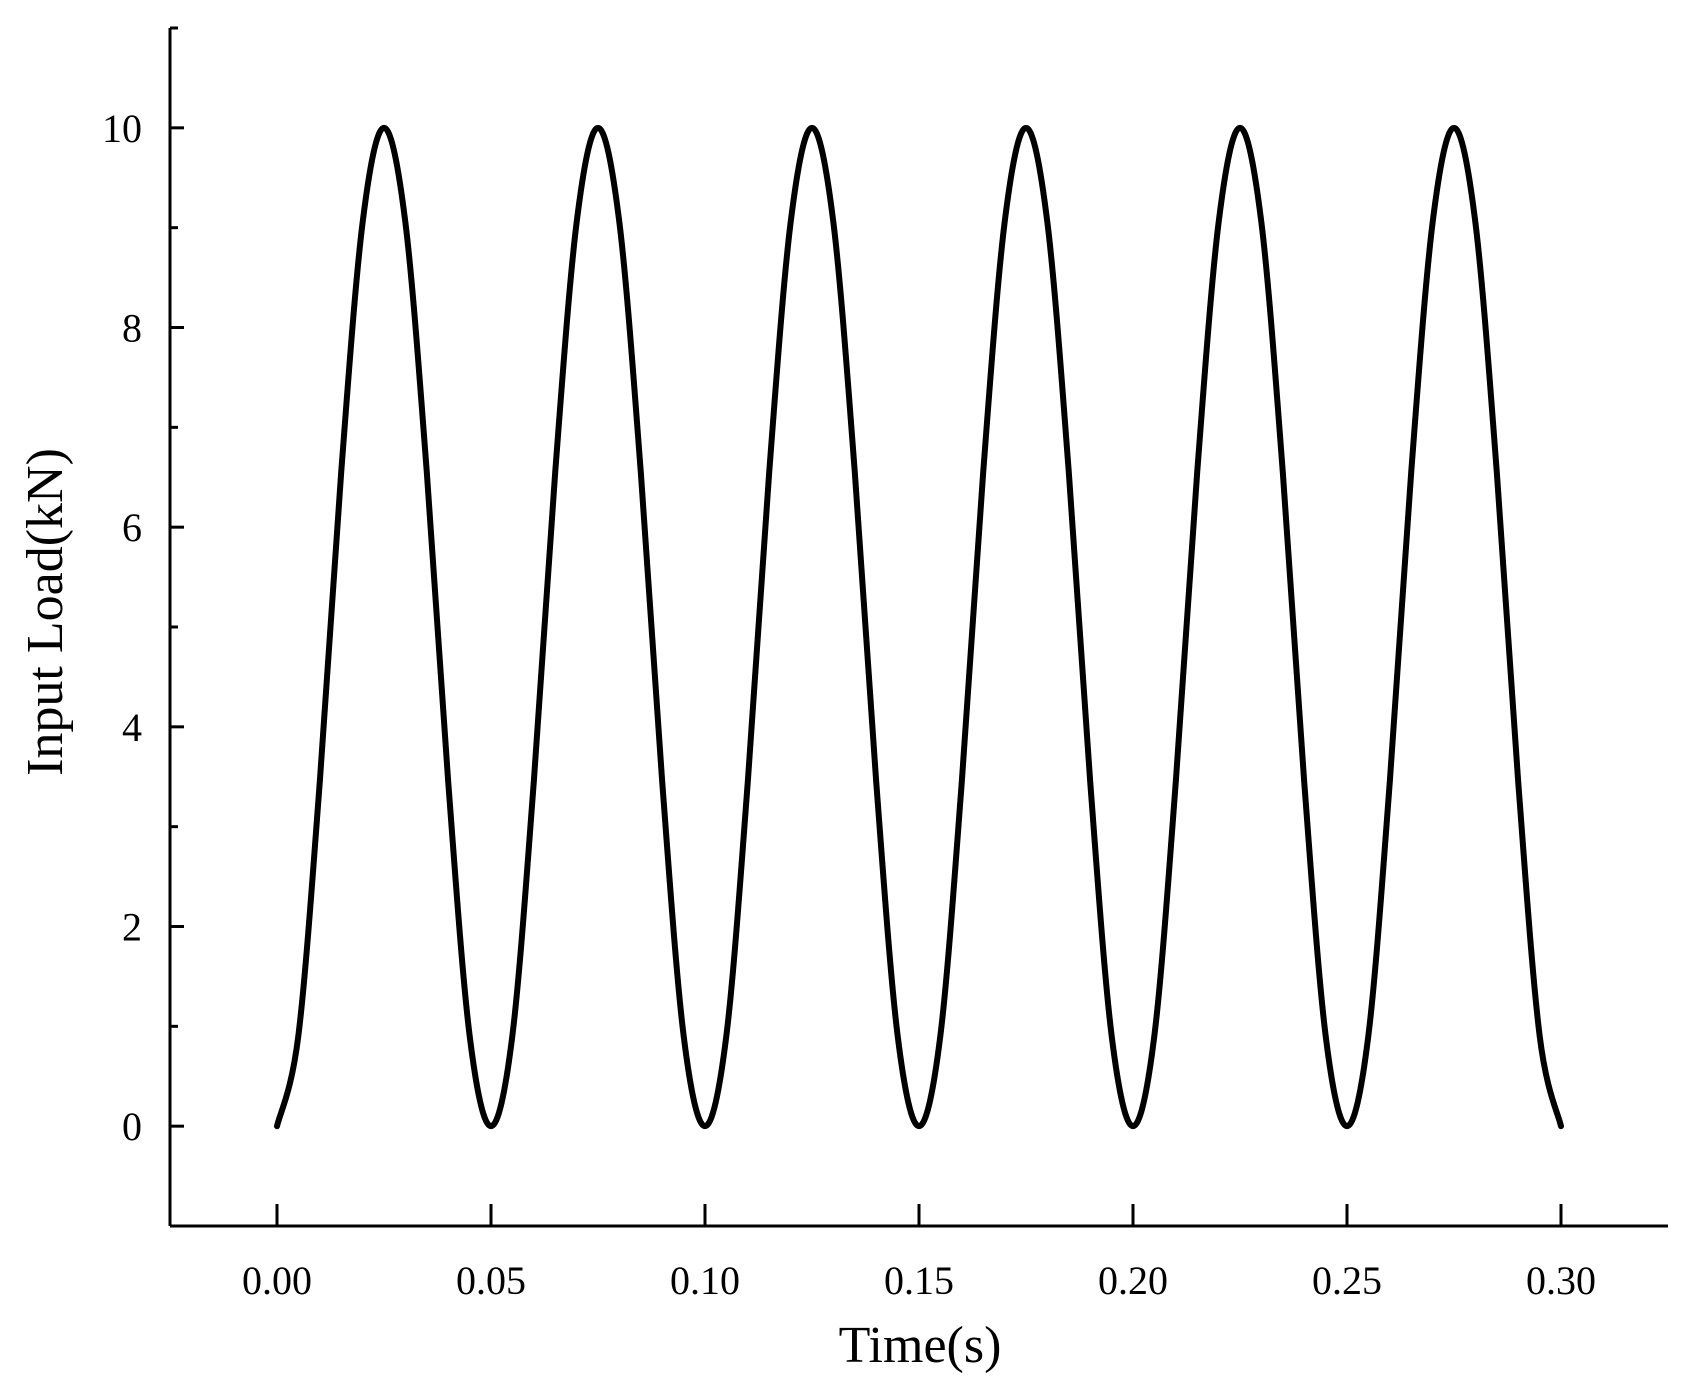  Describe the element at coordinates (1133, 1280) in the screenshot. I see `x-tick-label: 0.20` at that location.